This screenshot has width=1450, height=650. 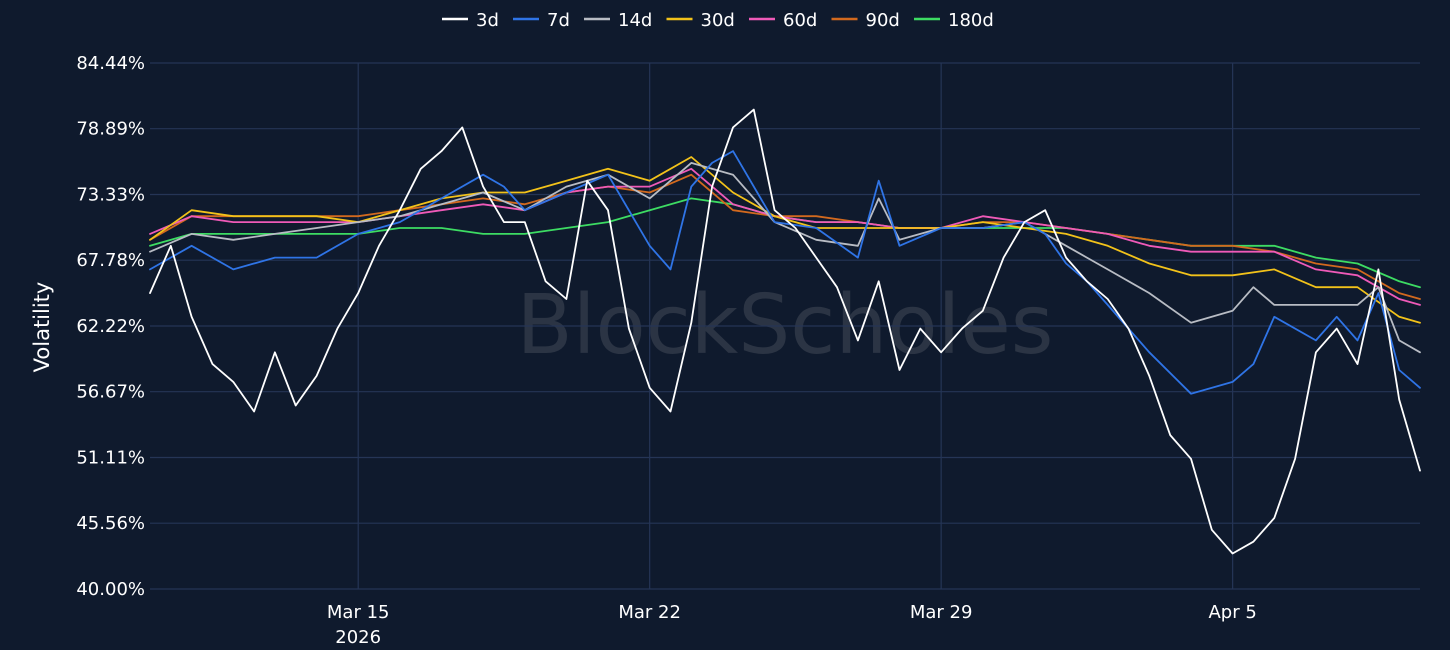 I want to click on y-axis-label: Volatility, so click(x=42, y=327).